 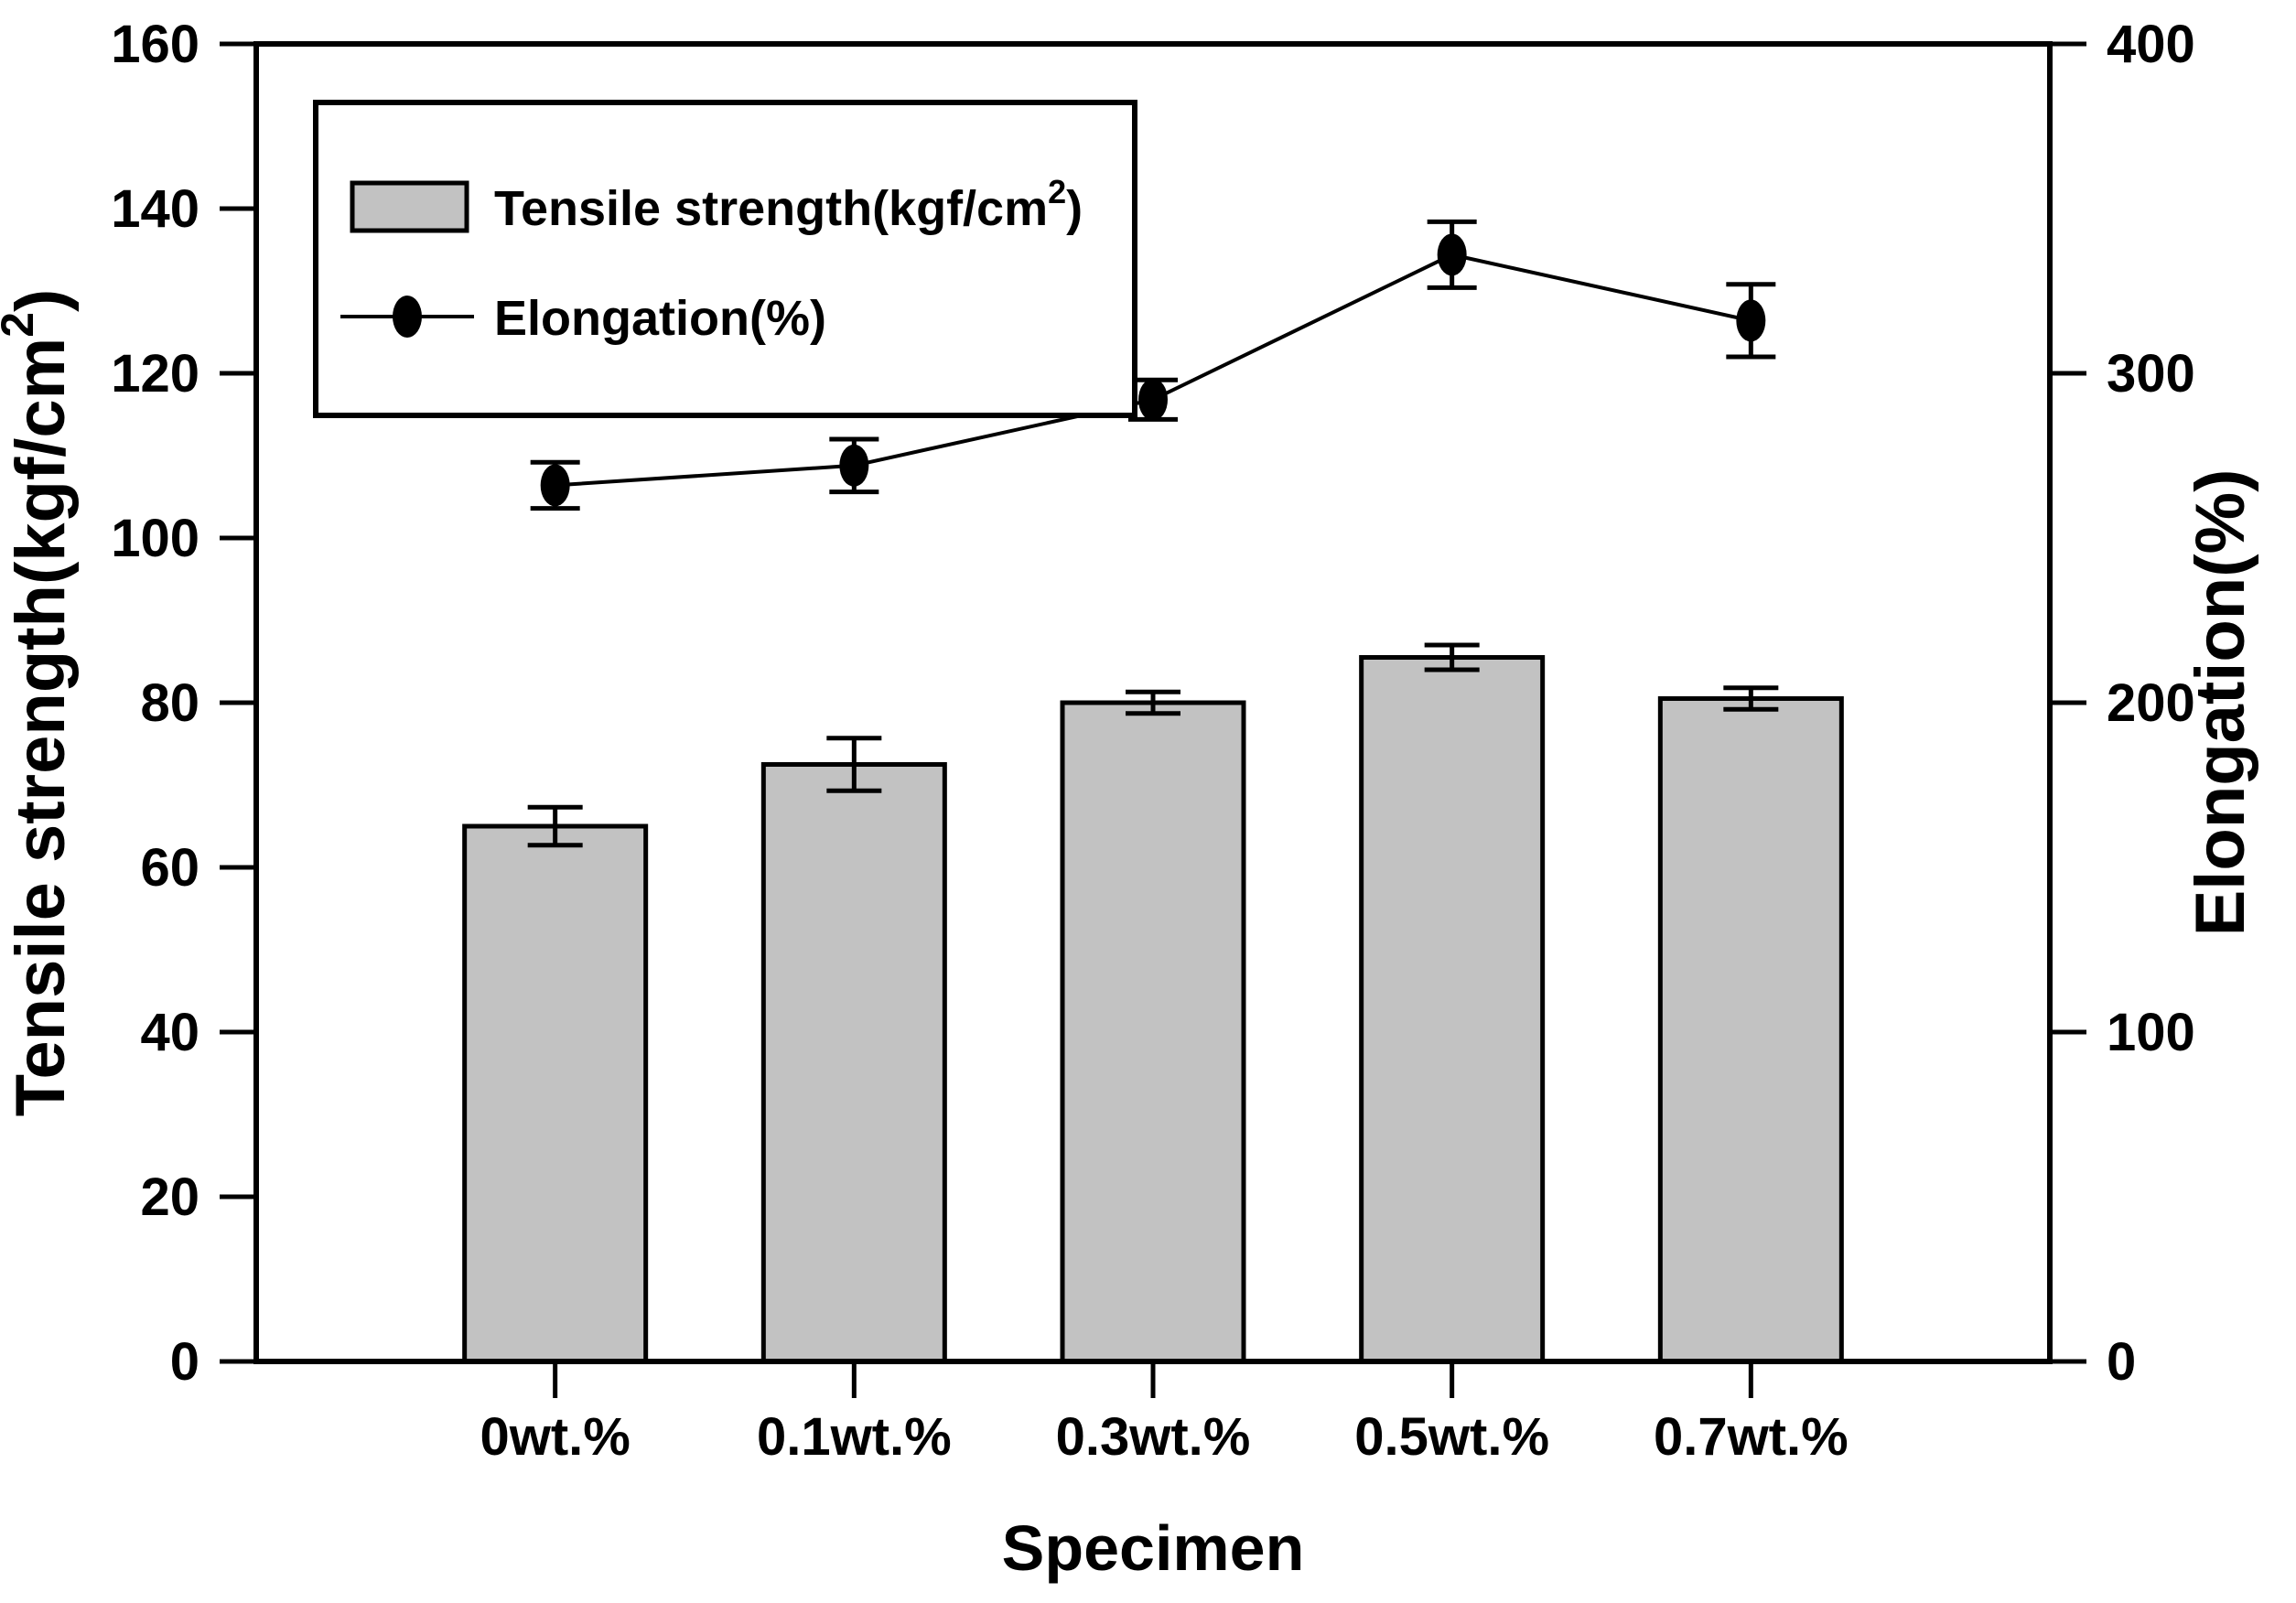 What do you see at coordinates (169, 868) in the screenshot?
I see `left-tick-label: 60` at bounding box center [169, 868].